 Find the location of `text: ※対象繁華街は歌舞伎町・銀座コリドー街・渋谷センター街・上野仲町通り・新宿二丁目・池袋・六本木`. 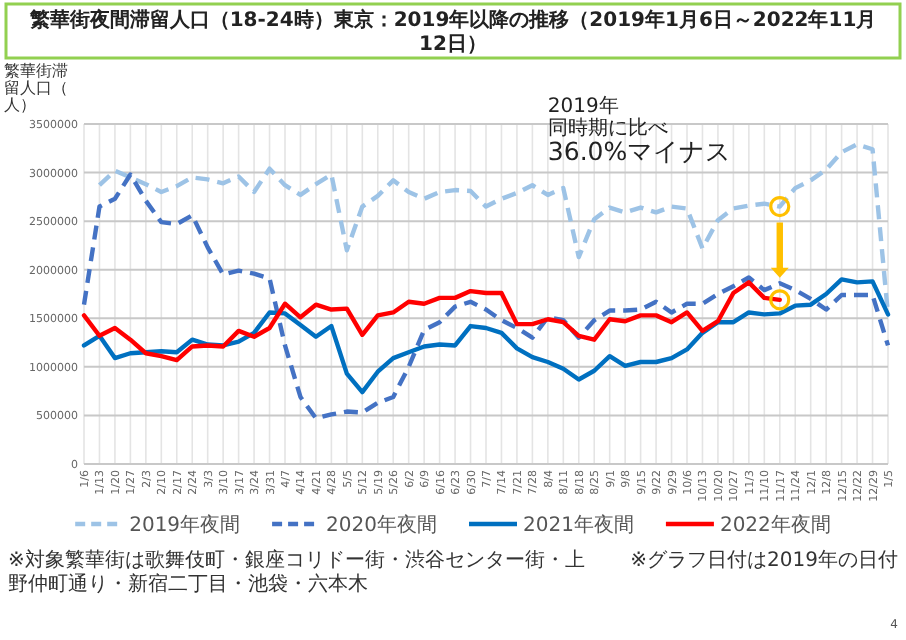

text: ※対象繁華街は歌舞伎町・銀座コリドー街・渋谷センター街・上野仲町通り・新宿二丁目・池袋・六本木 is located at coordinates (296, 572).